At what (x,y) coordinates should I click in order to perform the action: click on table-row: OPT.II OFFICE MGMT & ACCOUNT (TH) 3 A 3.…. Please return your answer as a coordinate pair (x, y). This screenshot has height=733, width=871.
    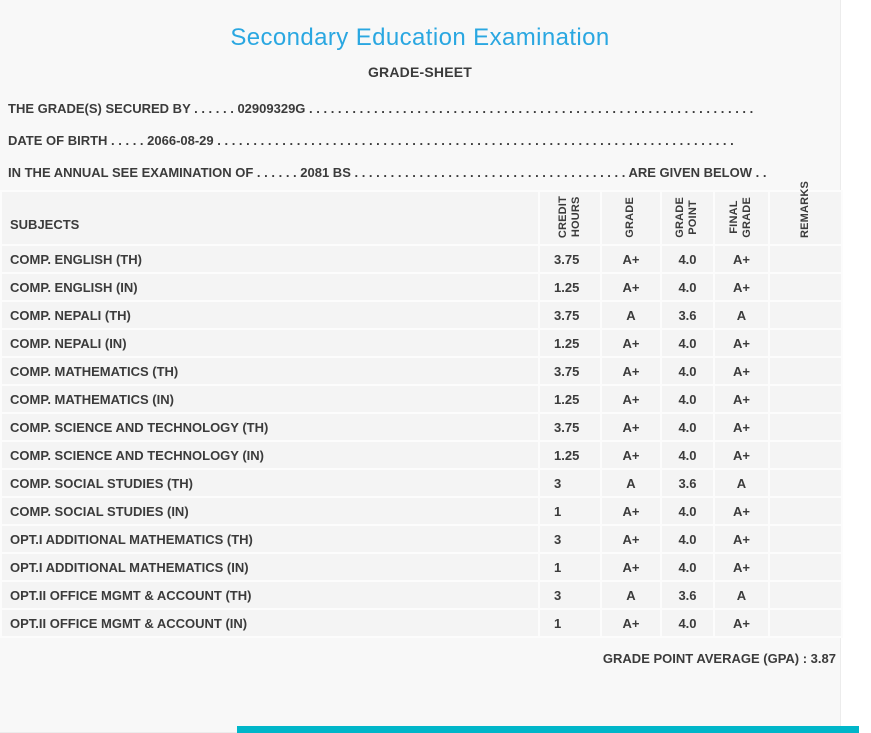
    Looking at the image, I should click on (421, 595).